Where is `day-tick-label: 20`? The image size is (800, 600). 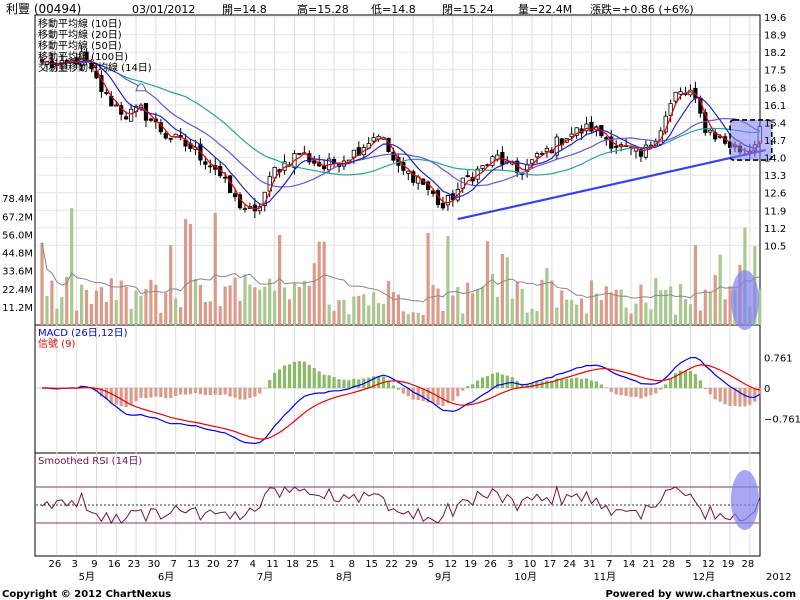 day-tick-label: 20 is located at coordinates (213, 564).